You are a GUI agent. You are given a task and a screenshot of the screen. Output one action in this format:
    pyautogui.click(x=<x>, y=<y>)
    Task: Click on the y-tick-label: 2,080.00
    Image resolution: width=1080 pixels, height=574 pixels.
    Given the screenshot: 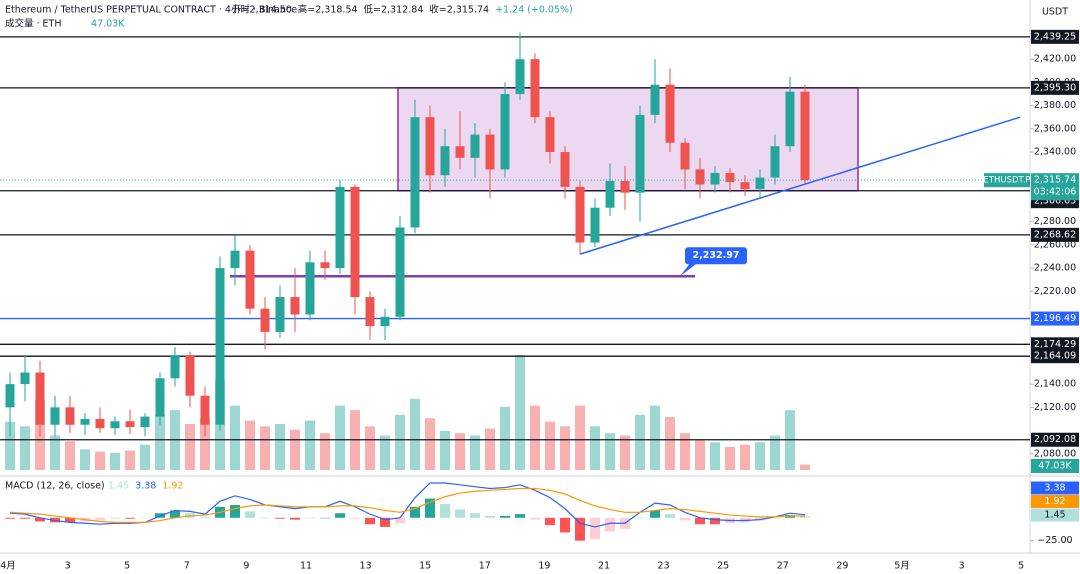 What is the action you would take?
    pyautogui.click(x=1055, y=453)
    